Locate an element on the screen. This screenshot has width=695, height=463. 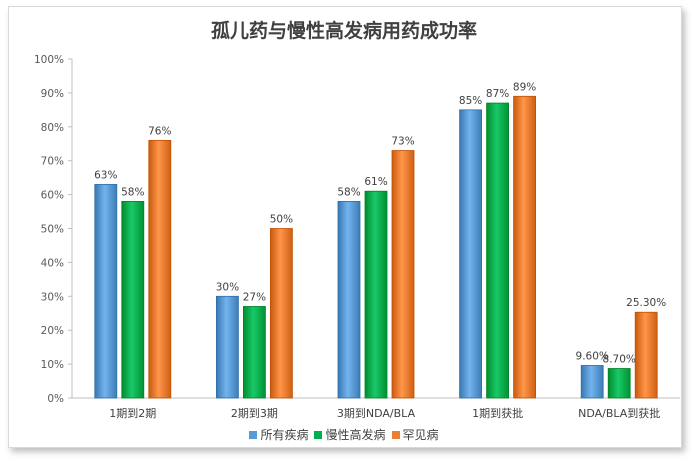
legend-label: 所有疾病 is located at coordinates (284, 435).